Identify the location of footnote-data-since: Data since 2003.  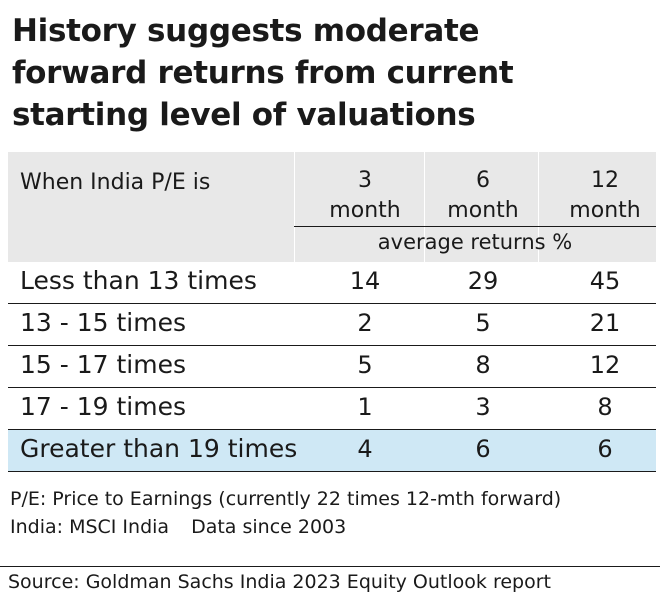
(269, 527).